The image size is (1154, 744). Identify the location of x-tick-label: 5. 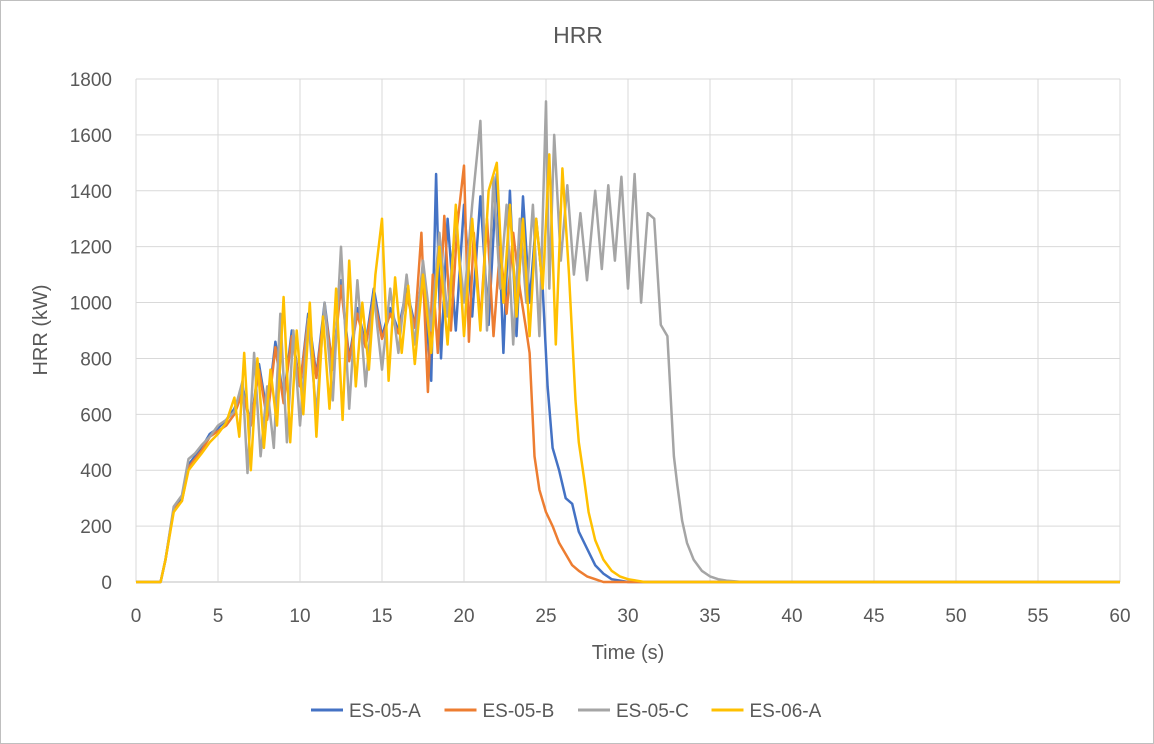
(218, 616).